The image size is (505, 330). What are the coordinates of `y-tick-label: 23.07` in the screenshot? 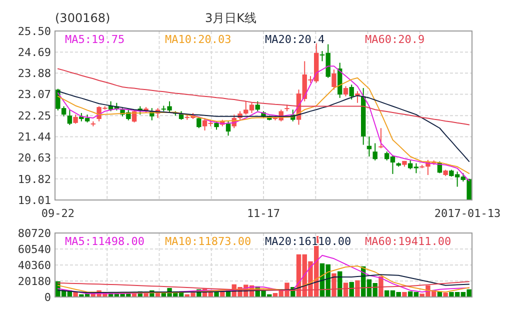 It's located at (34, 95).